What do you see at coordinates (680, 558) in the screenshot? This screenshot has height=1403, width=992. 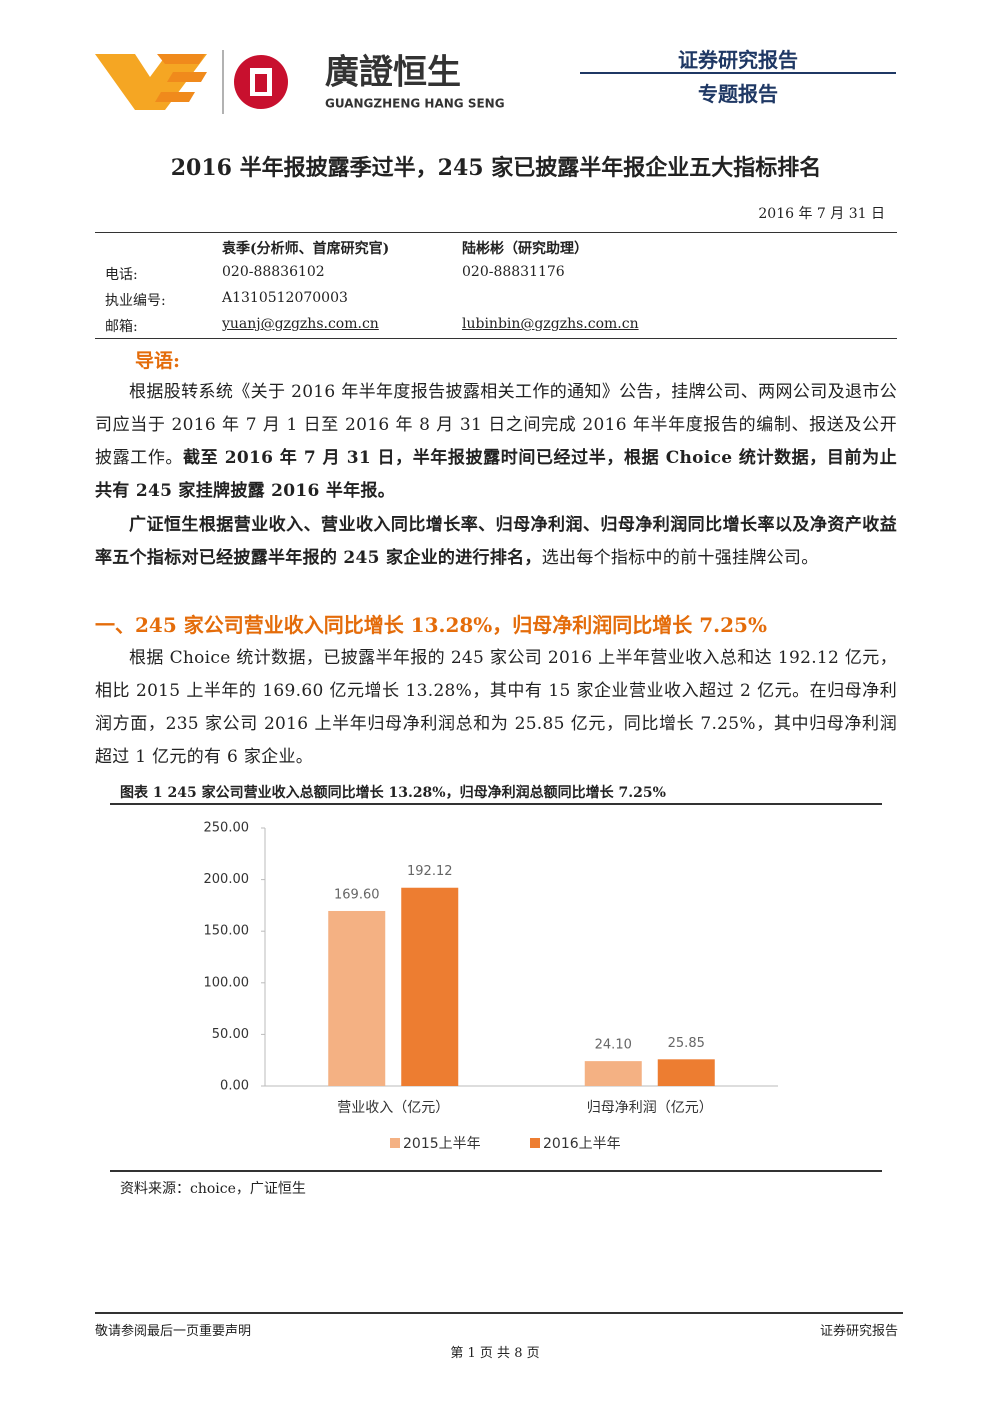 I see `text-run: 选出每个指标中的前十强挂牌公司。` at bounding box center [680, 558].